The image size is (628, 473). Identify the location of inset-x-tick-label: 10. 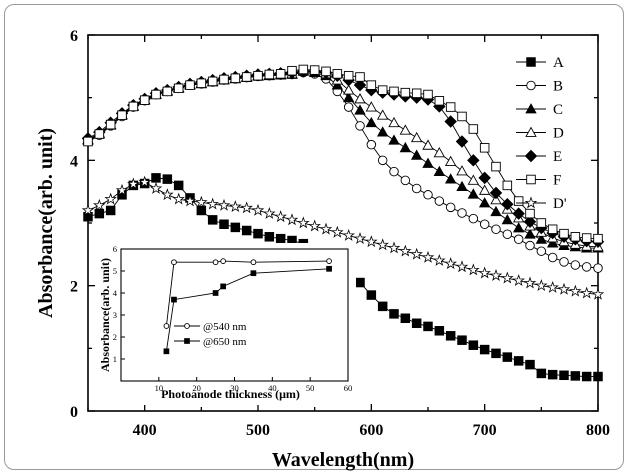
(159, 388).